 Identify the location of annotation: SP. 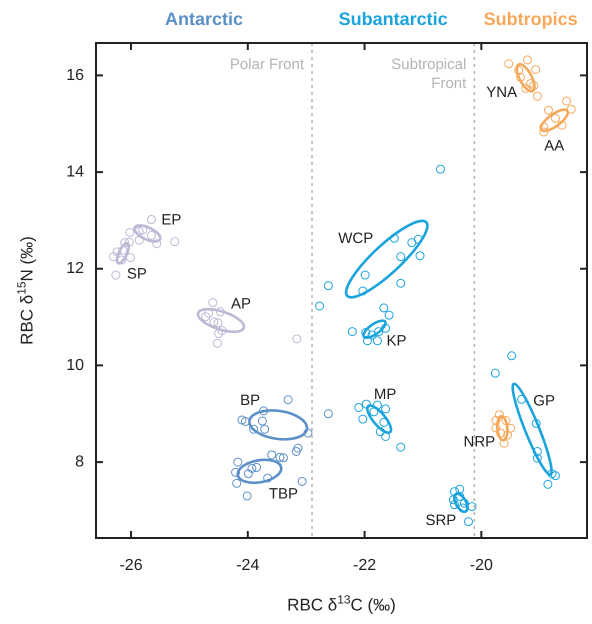
(136, 273).